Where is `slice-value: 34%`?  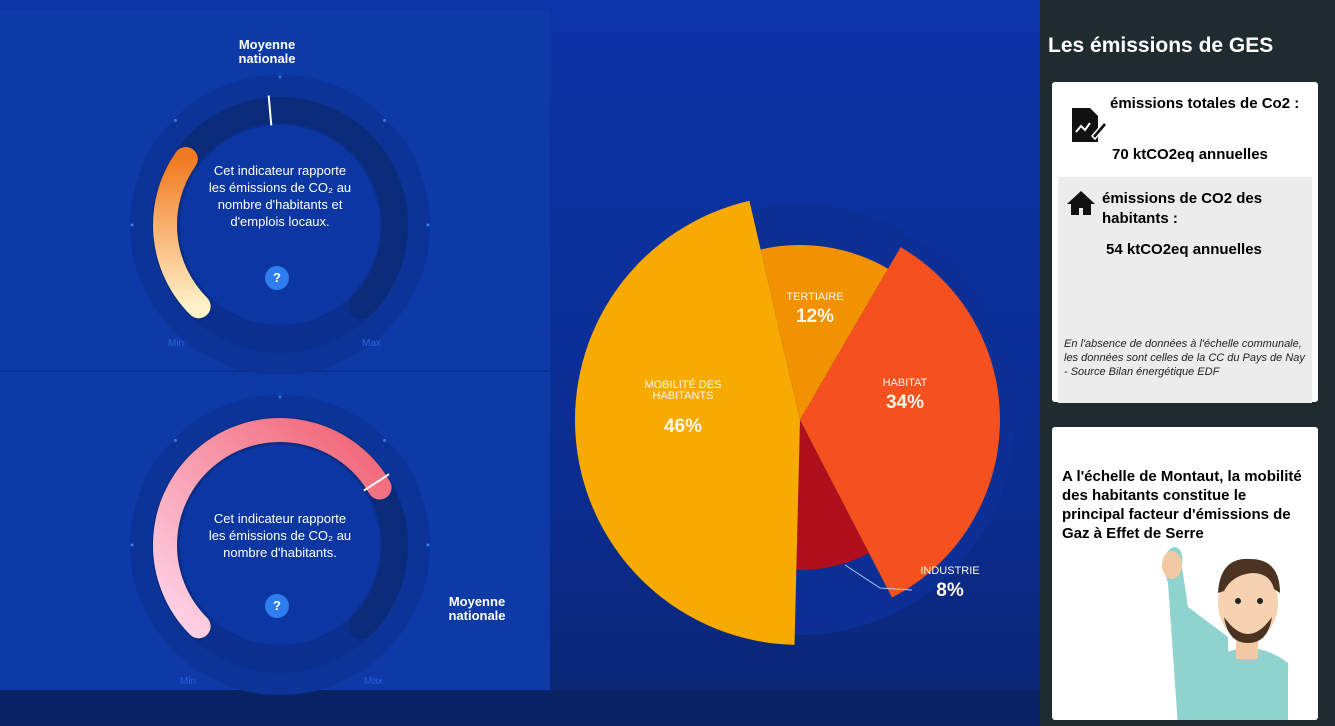
slice-value: 34% is located at coordinates (905, 402).